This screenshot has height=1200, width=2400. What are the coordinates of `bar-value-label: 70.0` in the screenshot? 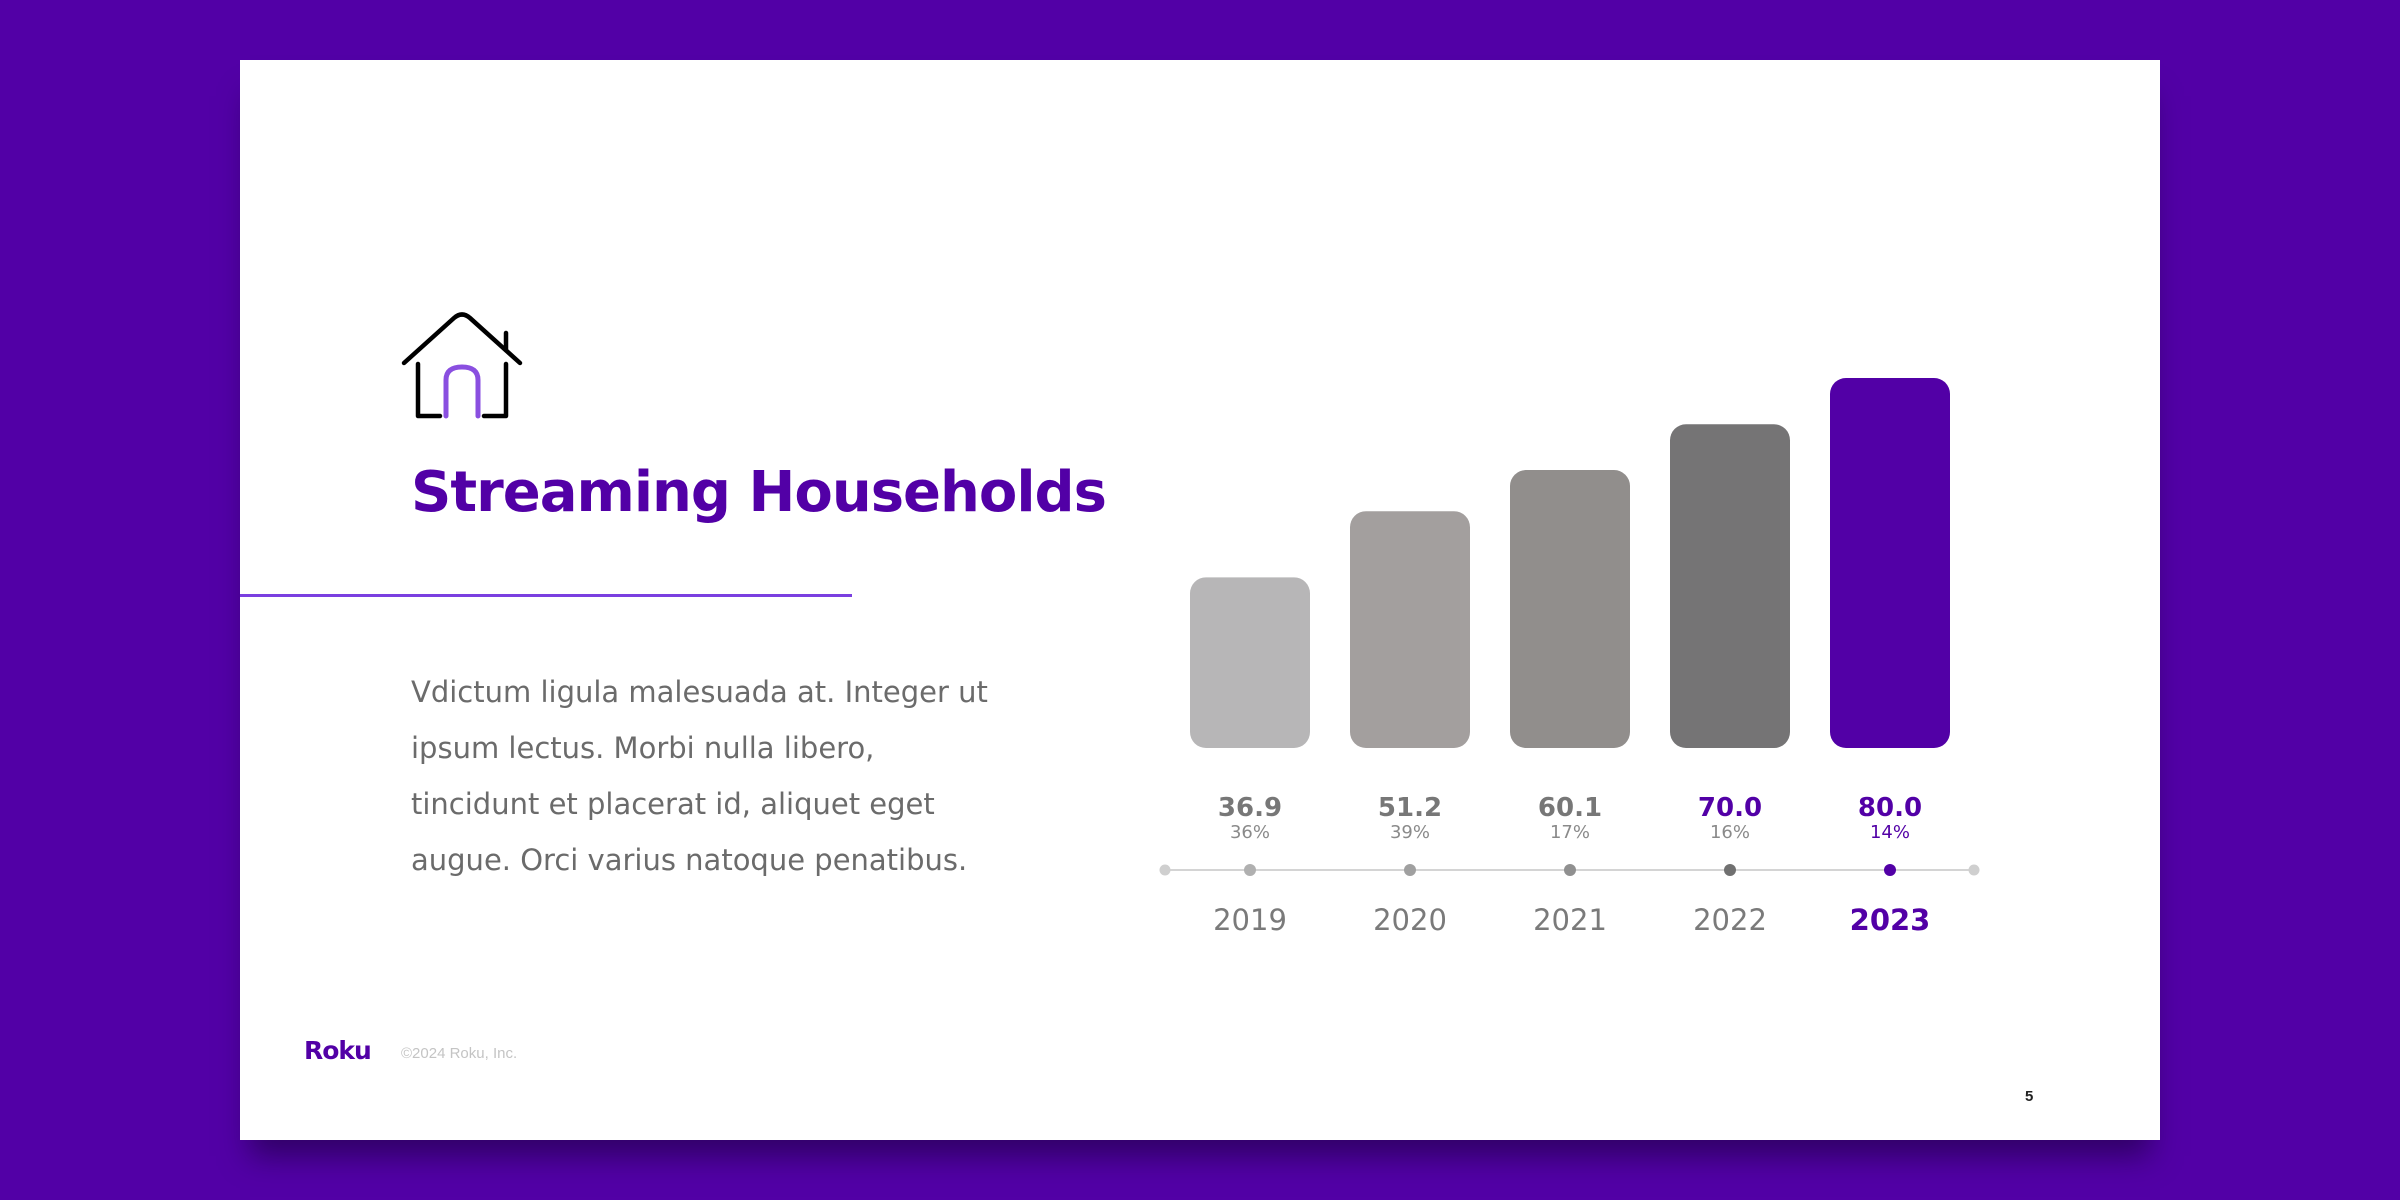 It's located at (1730, 808).